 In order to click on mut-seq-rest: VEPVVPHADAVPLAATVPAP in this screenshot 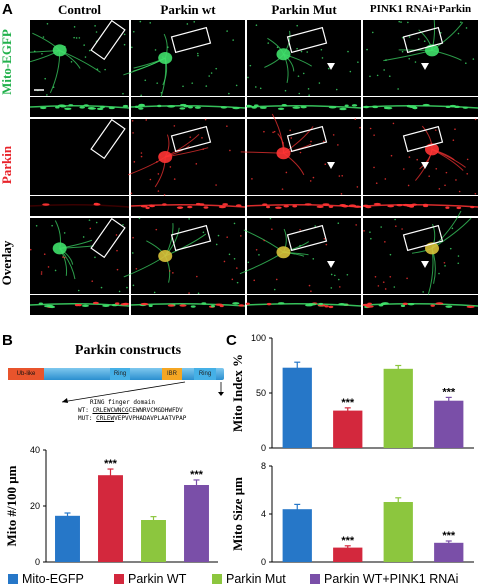, I will do `click(150, 418)`.